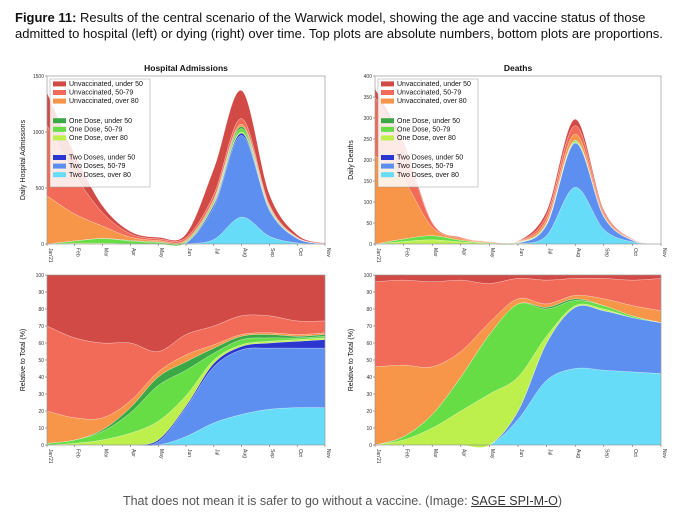 The height and width of the screenshot is (518, 685). Describe the element at coordinates (41, 344) in the screenshot. I see `y-tick-label: 60` at that location.